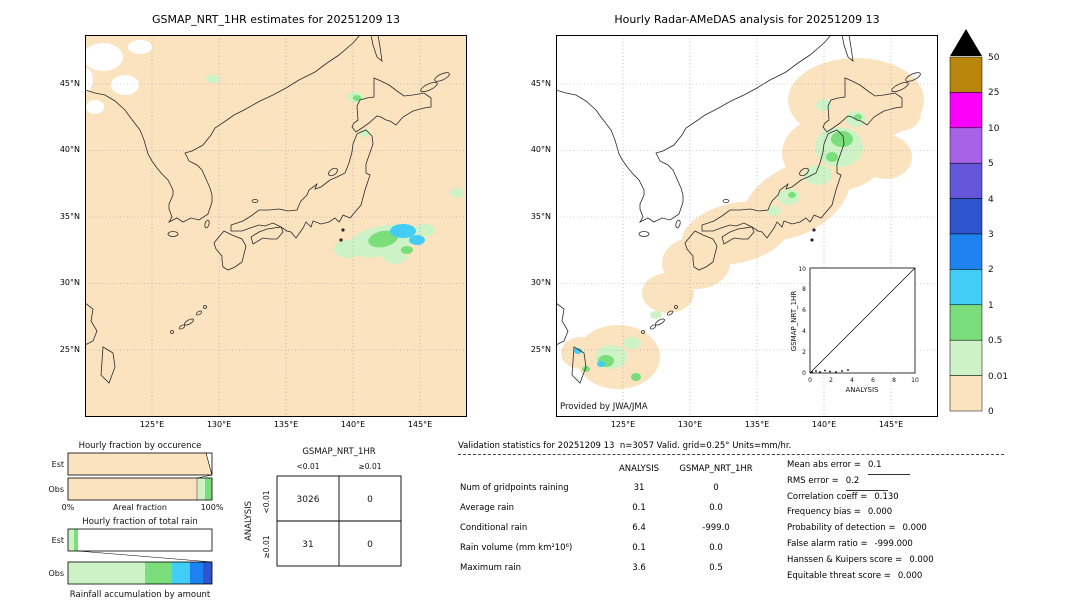  I want to click on totalrain-axis-label: Rainfall accumulation by amount, so click(140, 595).